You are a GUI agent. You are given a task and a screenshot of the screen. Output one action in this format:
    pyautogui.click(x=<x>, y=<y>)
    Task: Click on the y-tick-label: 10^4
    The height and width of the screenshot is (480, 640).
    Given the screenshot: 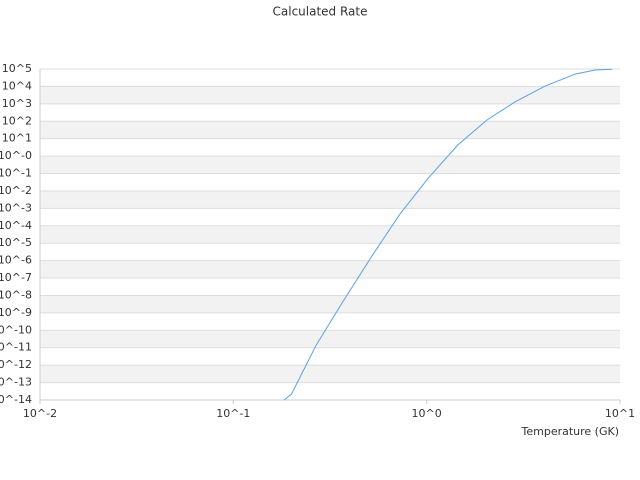 What is the action you would take?
    pyautogui.click(x=17, y=85)
    